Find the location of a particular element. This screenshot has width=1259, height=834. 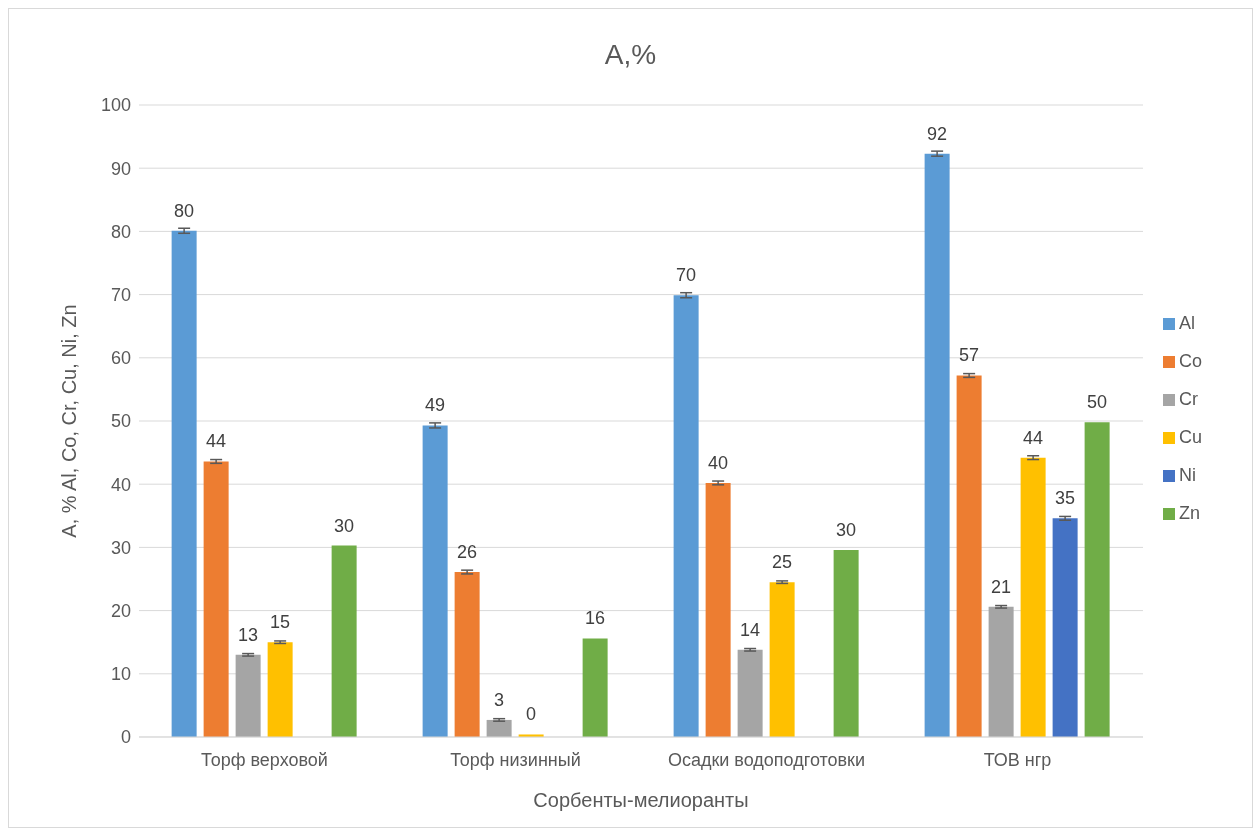

data-label: 49 is located at coordinates (435, 405).